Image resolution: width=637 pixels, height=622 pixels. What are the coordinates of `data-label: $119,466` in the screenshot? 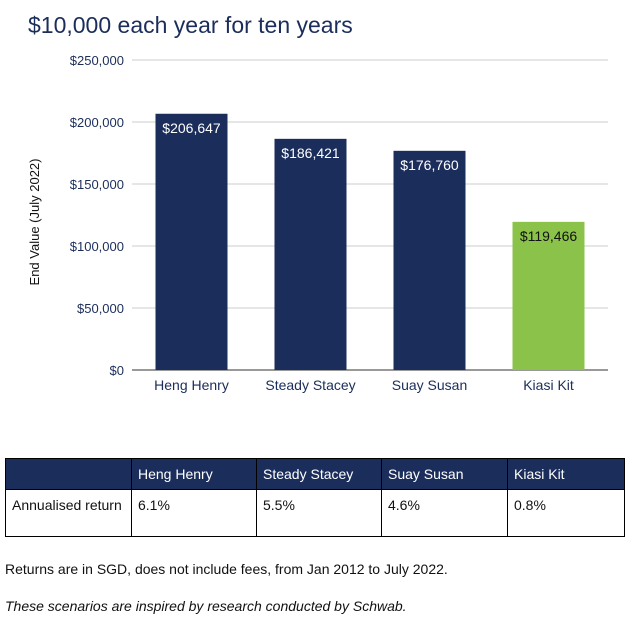 It's located at (549, 236).